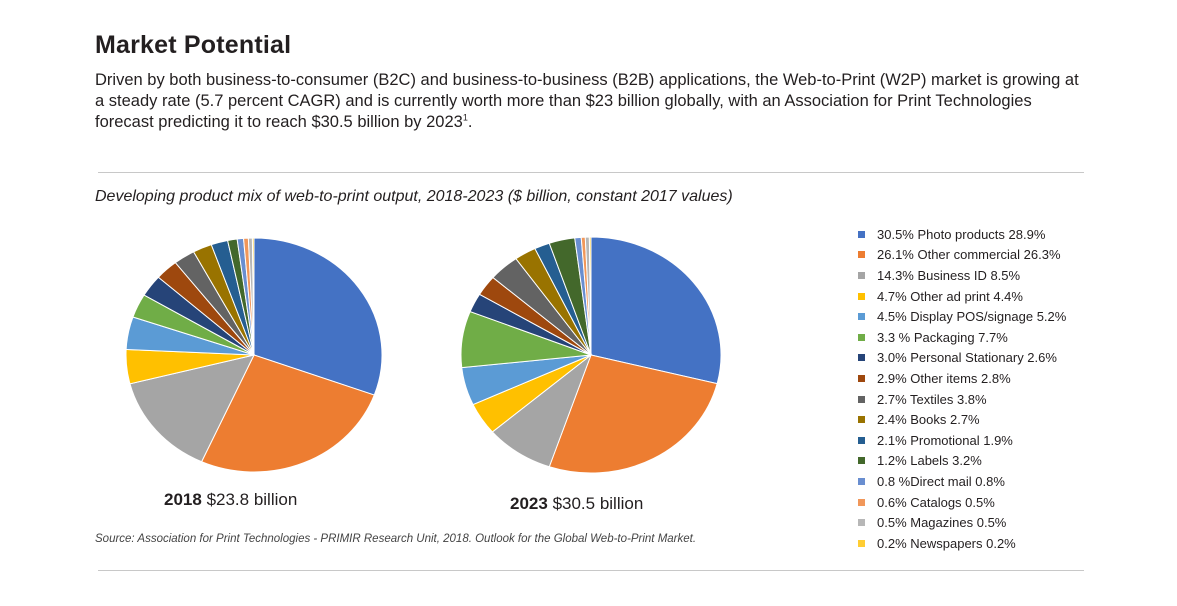  Describe the element at coordinates (946, 543) in the screenshot. I see `legend-label: 0.2% Newspapers 0.2%` at that location.